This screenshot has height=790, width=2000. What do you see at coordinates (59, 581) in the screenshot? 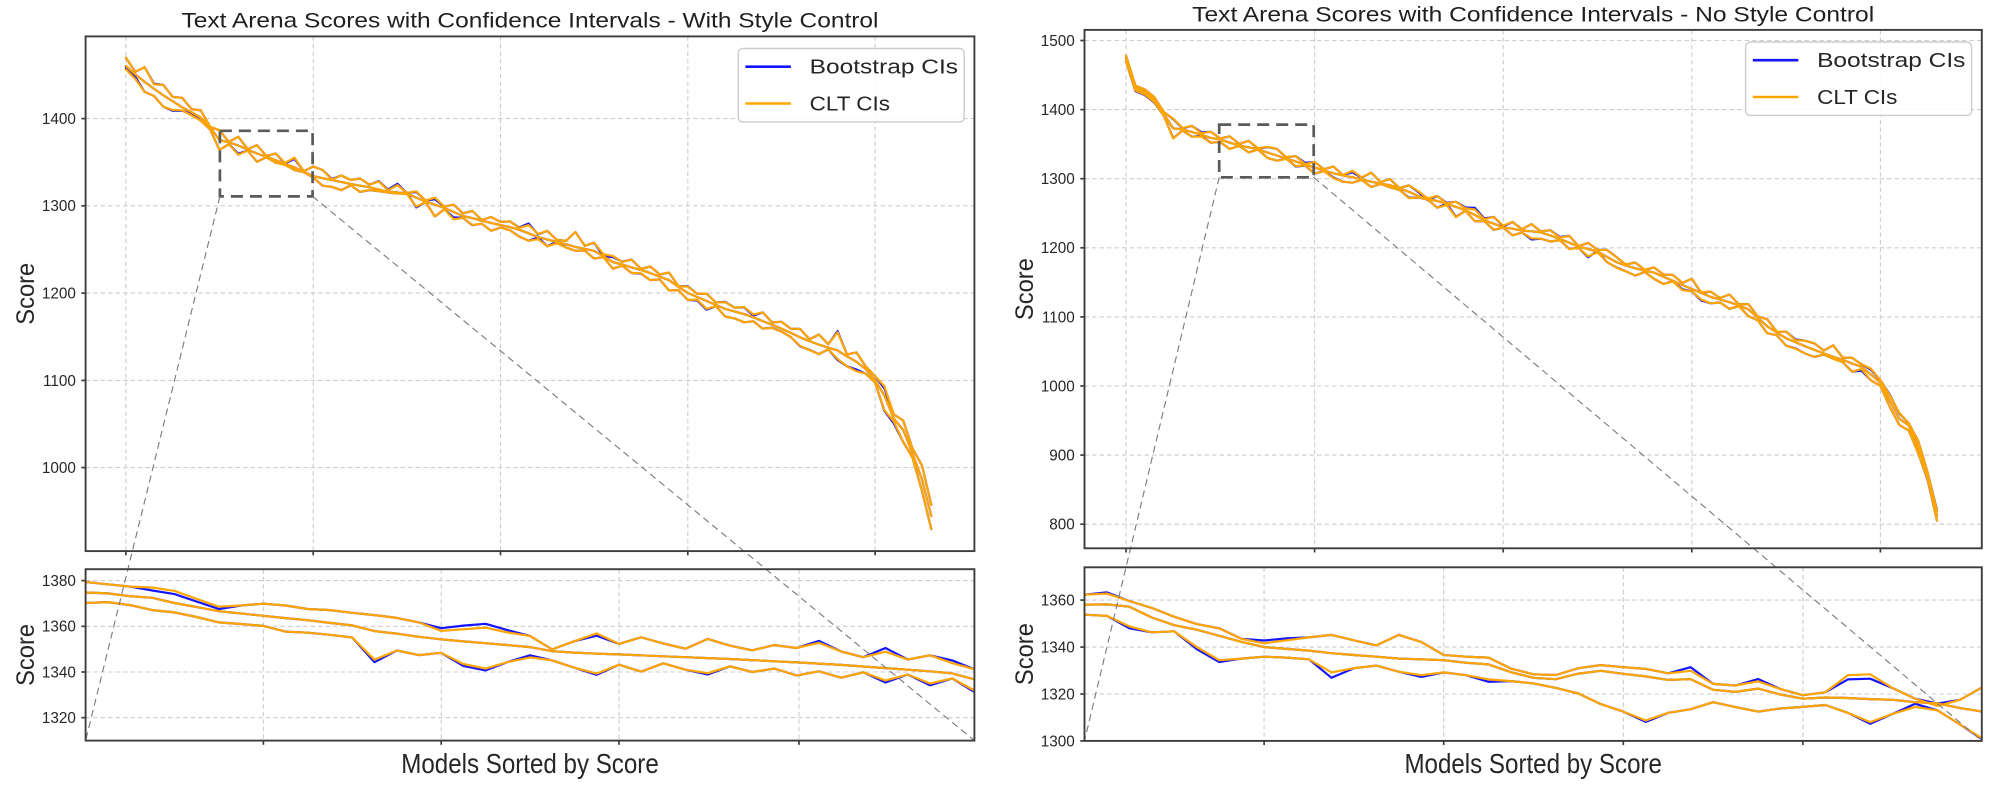
I see `svg-text: 1380` at bounding box center [59, 581].